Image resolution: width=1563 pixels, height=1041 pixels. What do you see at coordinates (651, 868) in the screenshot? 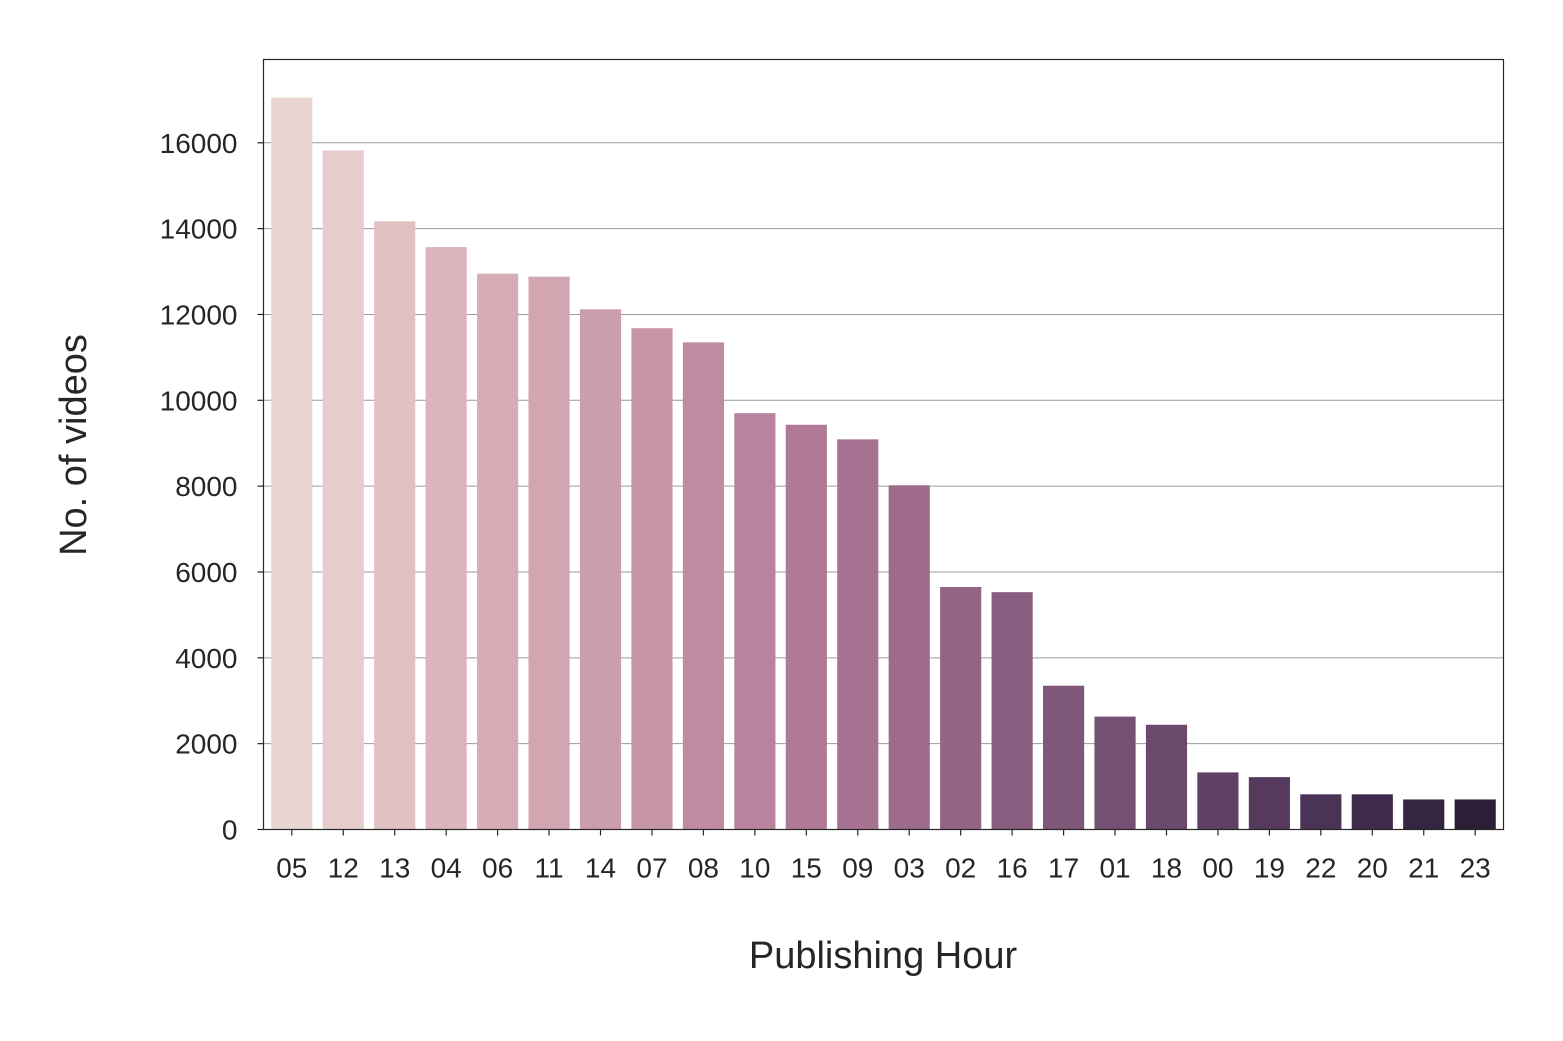
I see `x-tick-label: 07` at bounding box center [651, 868].